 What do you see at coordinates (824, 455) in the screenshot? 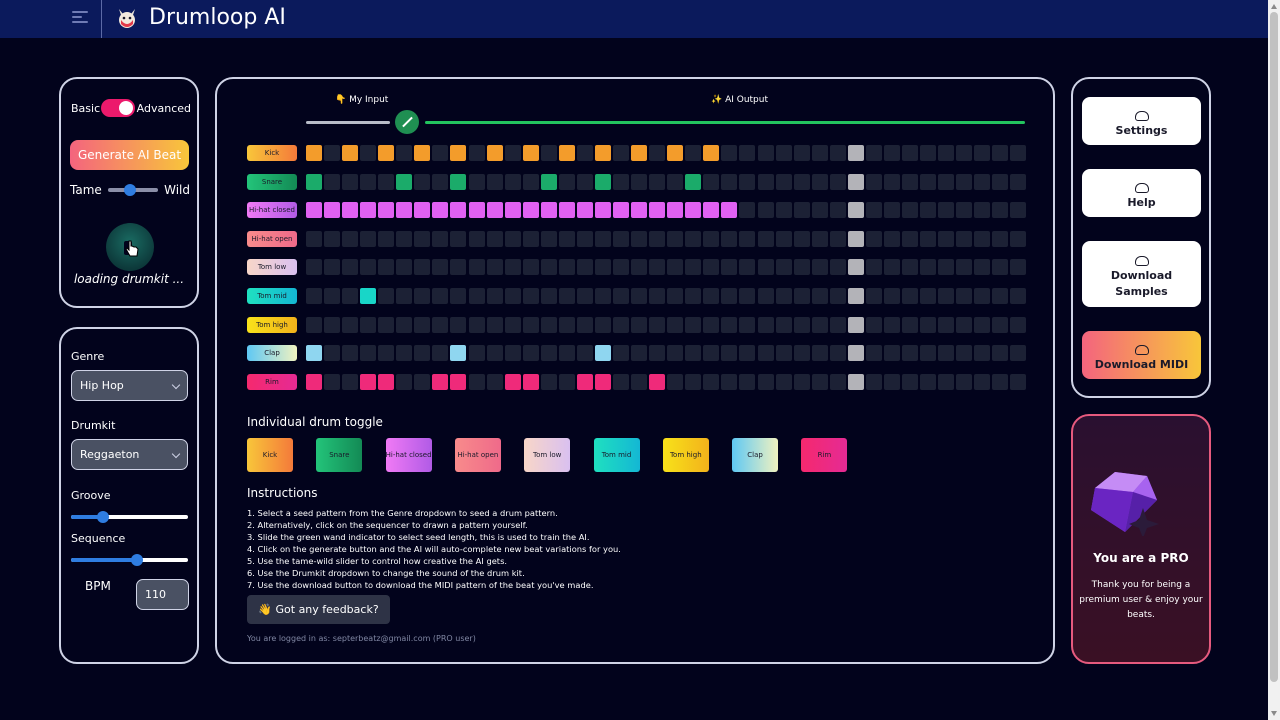
I see `toggle-rim: Rim` at bounding box center [824, 455].